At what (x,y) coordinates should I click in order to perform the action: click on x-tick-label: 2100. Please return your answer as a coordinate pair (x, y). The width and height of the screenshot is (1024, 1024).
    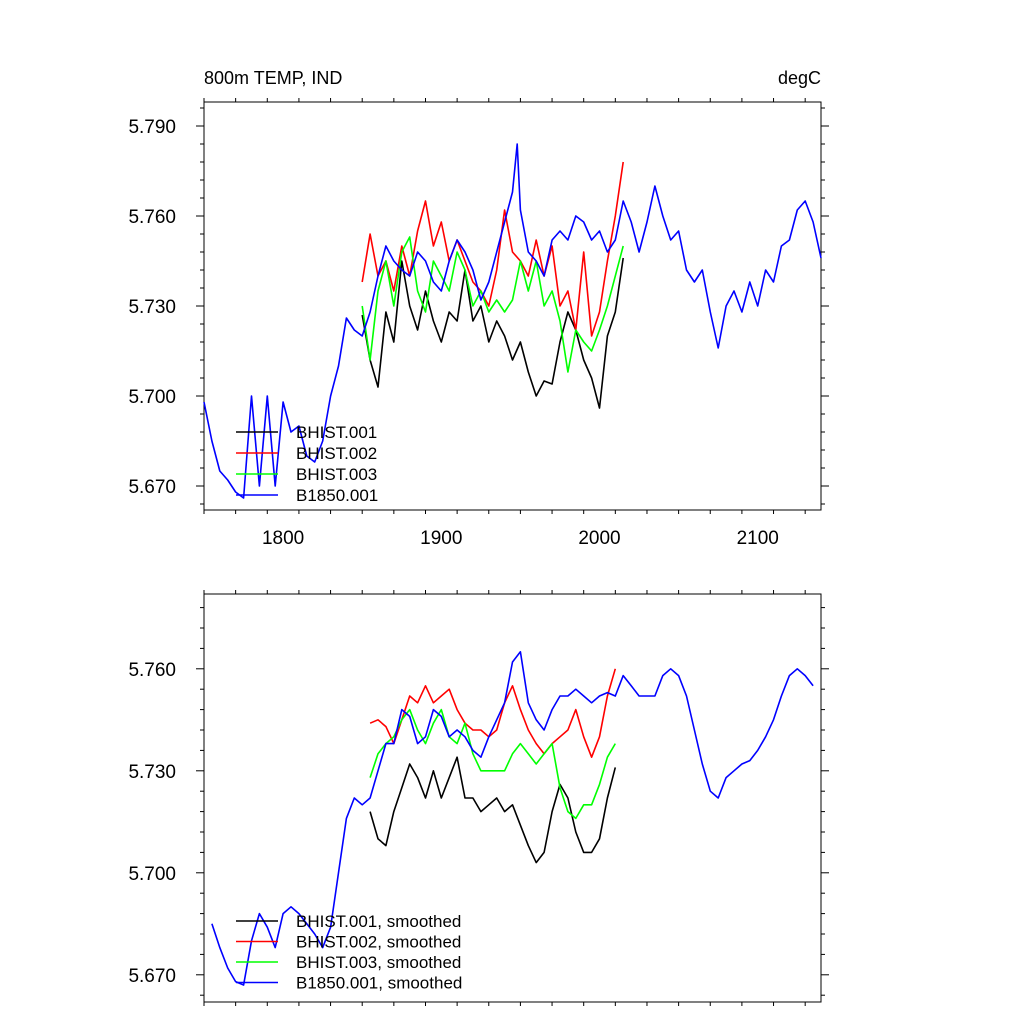
    Looking at the image, I should click on (758, 538).